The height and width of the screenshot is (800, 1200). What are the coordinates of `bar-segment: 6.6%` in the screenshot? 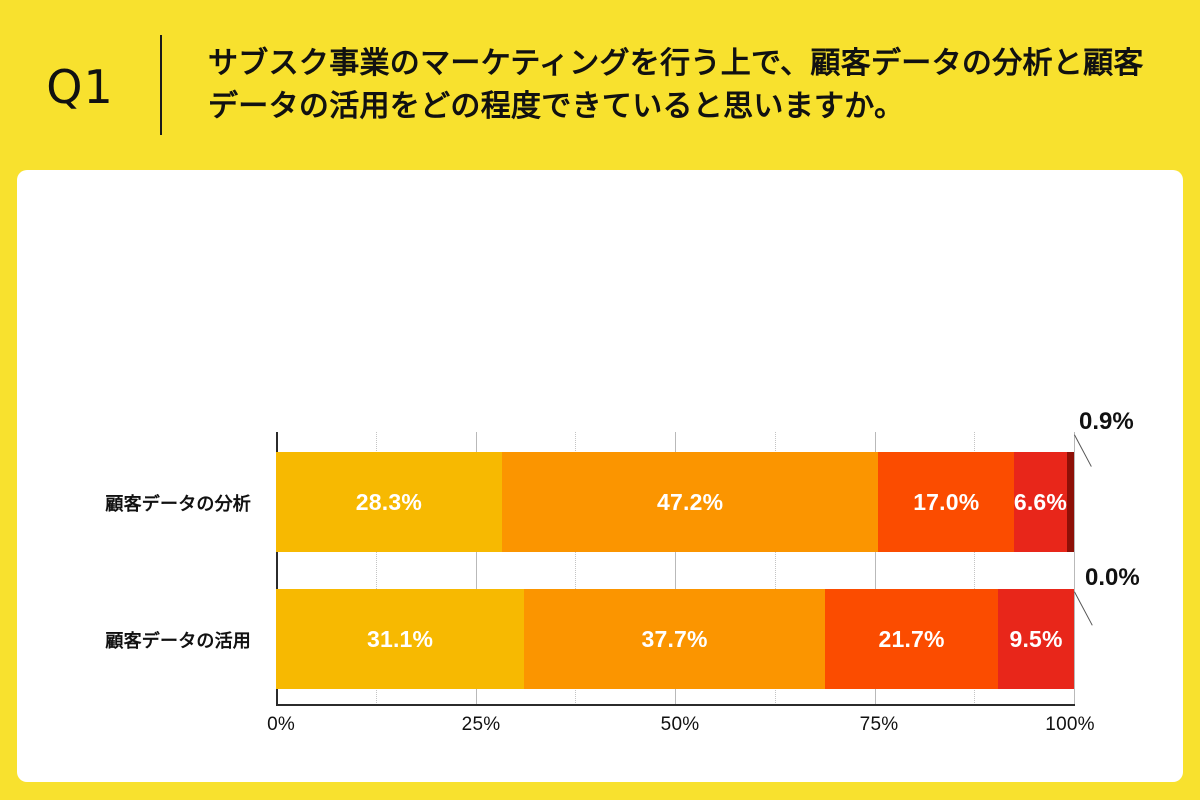 It's located at (1040, 502).